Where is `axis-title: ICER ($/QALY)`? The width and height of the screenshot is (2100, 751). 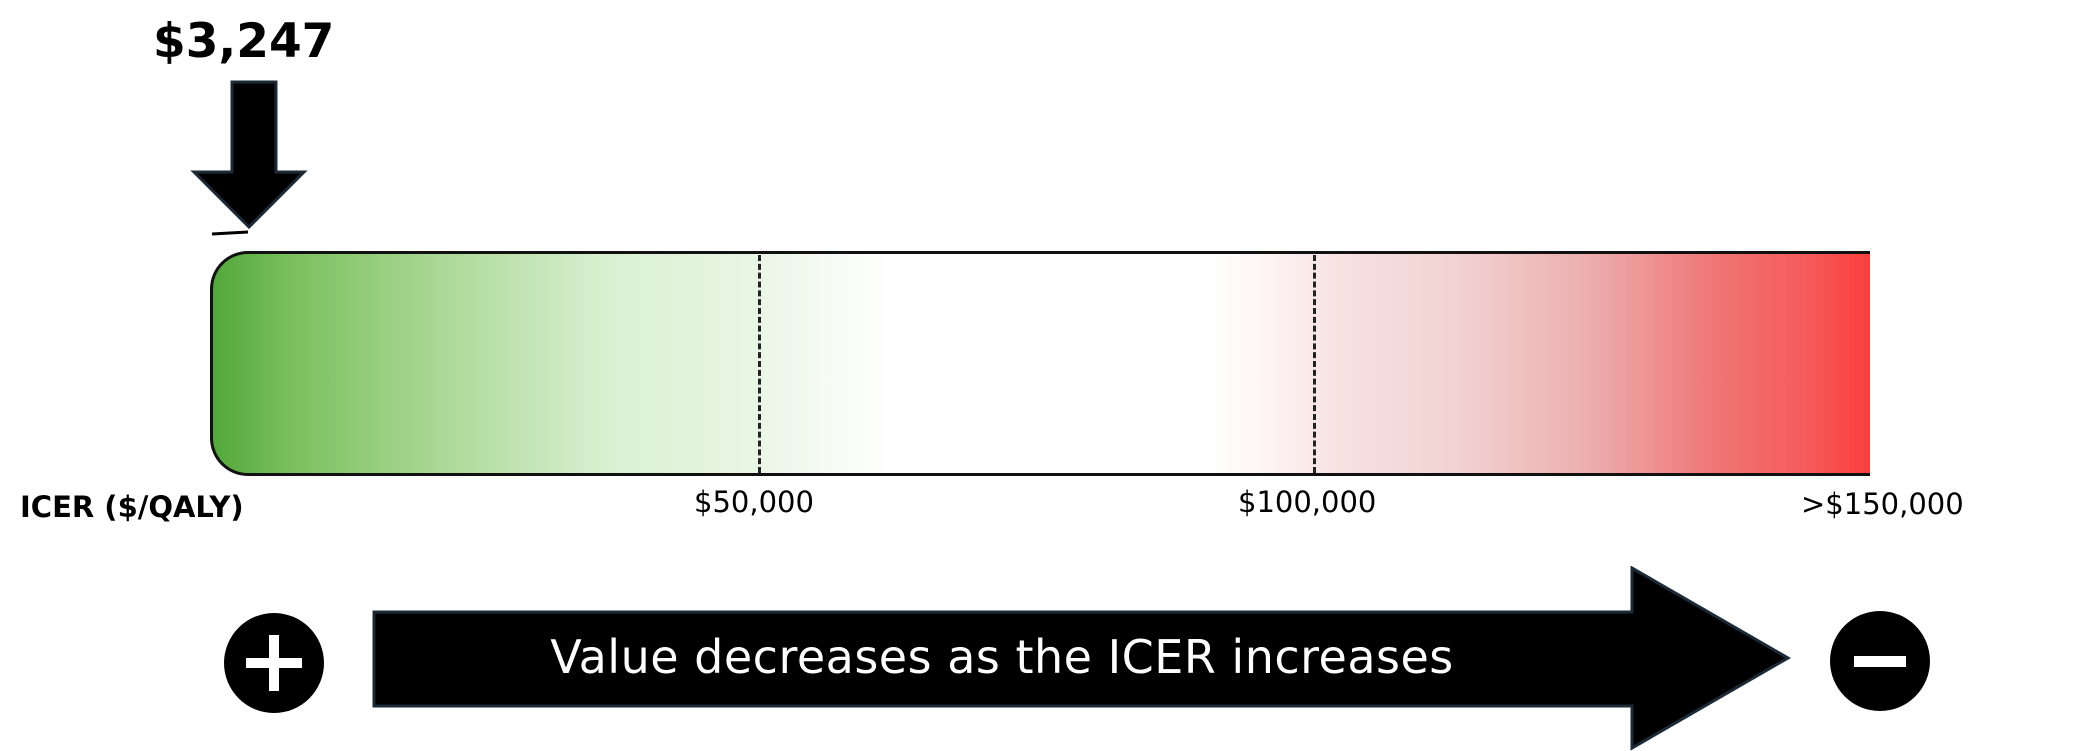 axis-title: ICER ($/QALY) is located at coordinates (132, 507).